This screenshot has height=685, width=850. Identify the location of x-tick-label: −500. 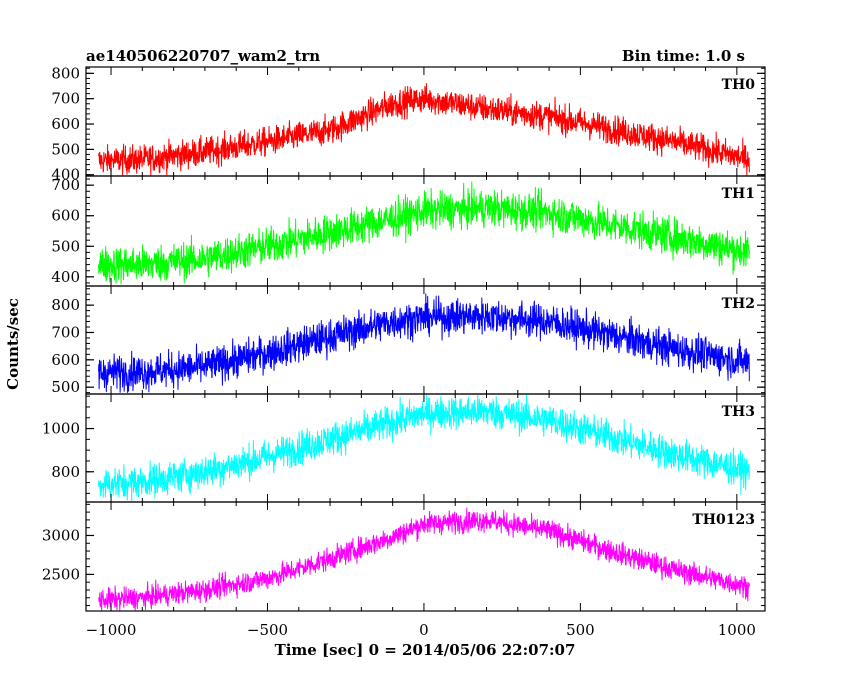
(267, 630).